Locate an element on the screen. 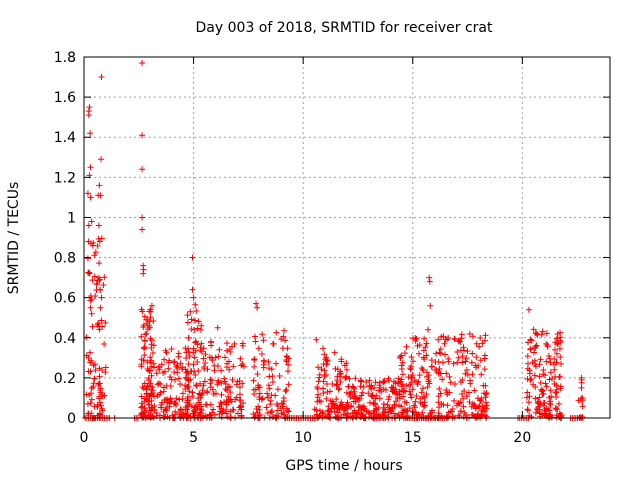 This screenshot has width=640, height=480. y-tick-label: 0.8 is located at coordinates (65, 259).